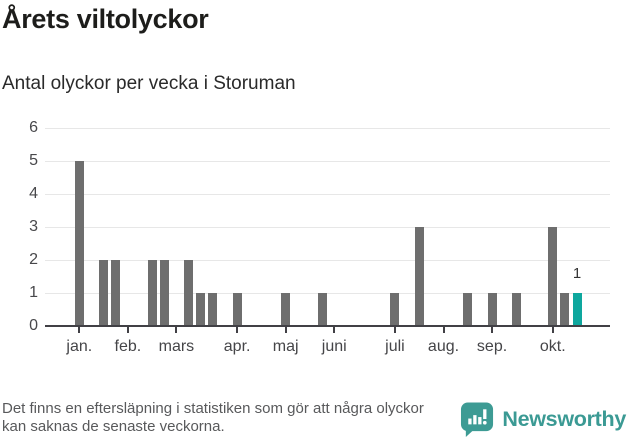 The width and height of the screenshot is (631, 439). I want to click on x-axis-label: maj, so click(285, 346).